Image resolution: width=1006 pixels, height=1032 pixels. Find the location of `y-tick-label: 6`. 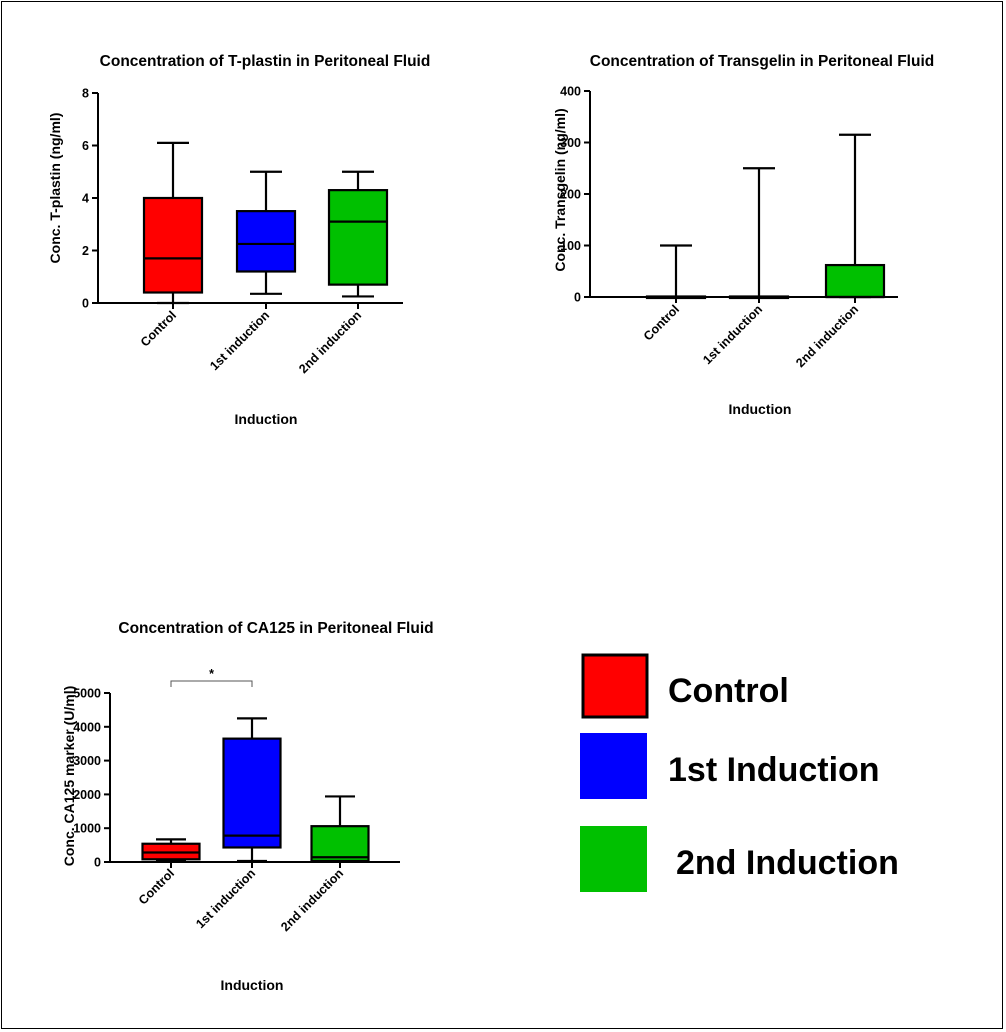

y-tick-label: 6 is located at coordinates (85, 146).